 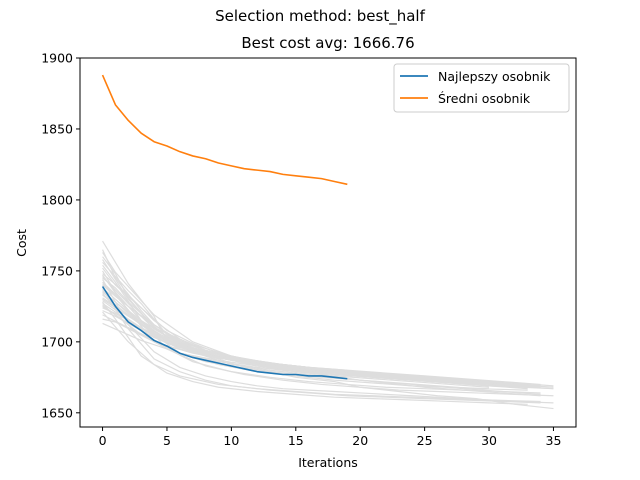 What do you see at coordinates (320, 16) in the screenshot?
I see `figure-suptitle: Selection method: best_half` at bounding box center [320, 16].